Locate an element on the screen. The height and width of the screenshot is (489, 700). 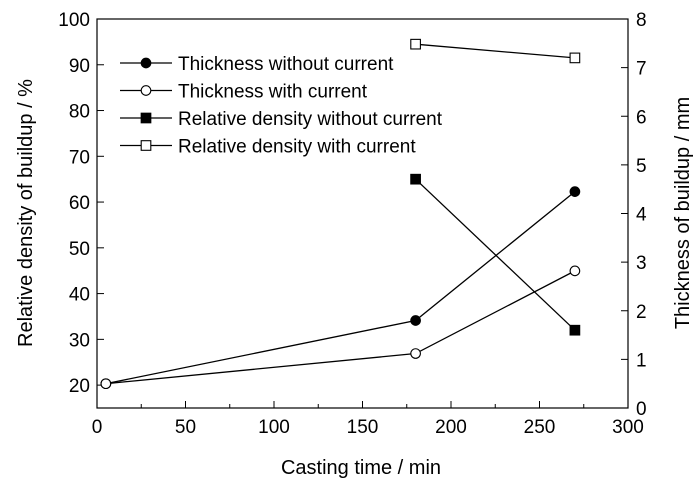
y-left-tick-label: 60 is located at coordinates (79, 203).